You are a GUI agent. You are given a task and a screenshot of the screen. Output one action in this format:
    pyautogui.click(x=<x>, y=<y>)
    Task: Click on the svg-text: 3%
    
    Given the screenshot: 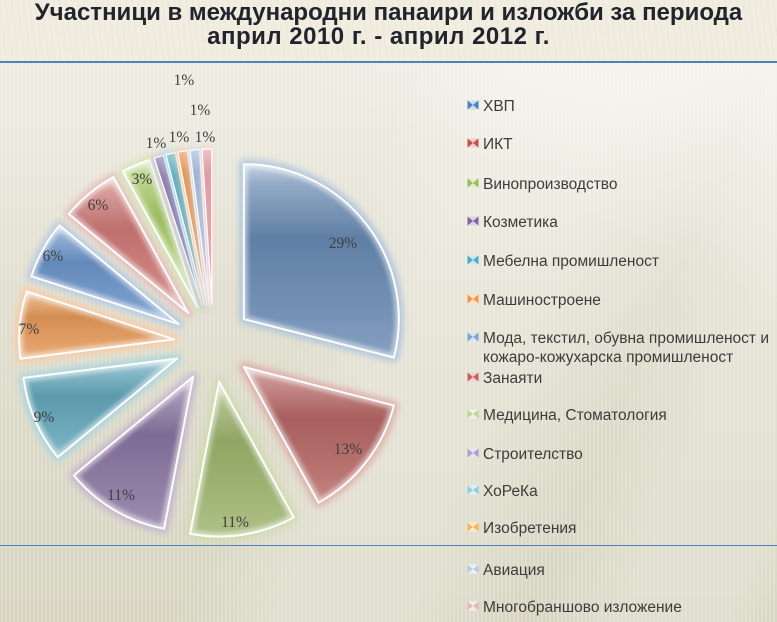 What is the action you would take?
    pyautogui.click(x=142, y=179)
    